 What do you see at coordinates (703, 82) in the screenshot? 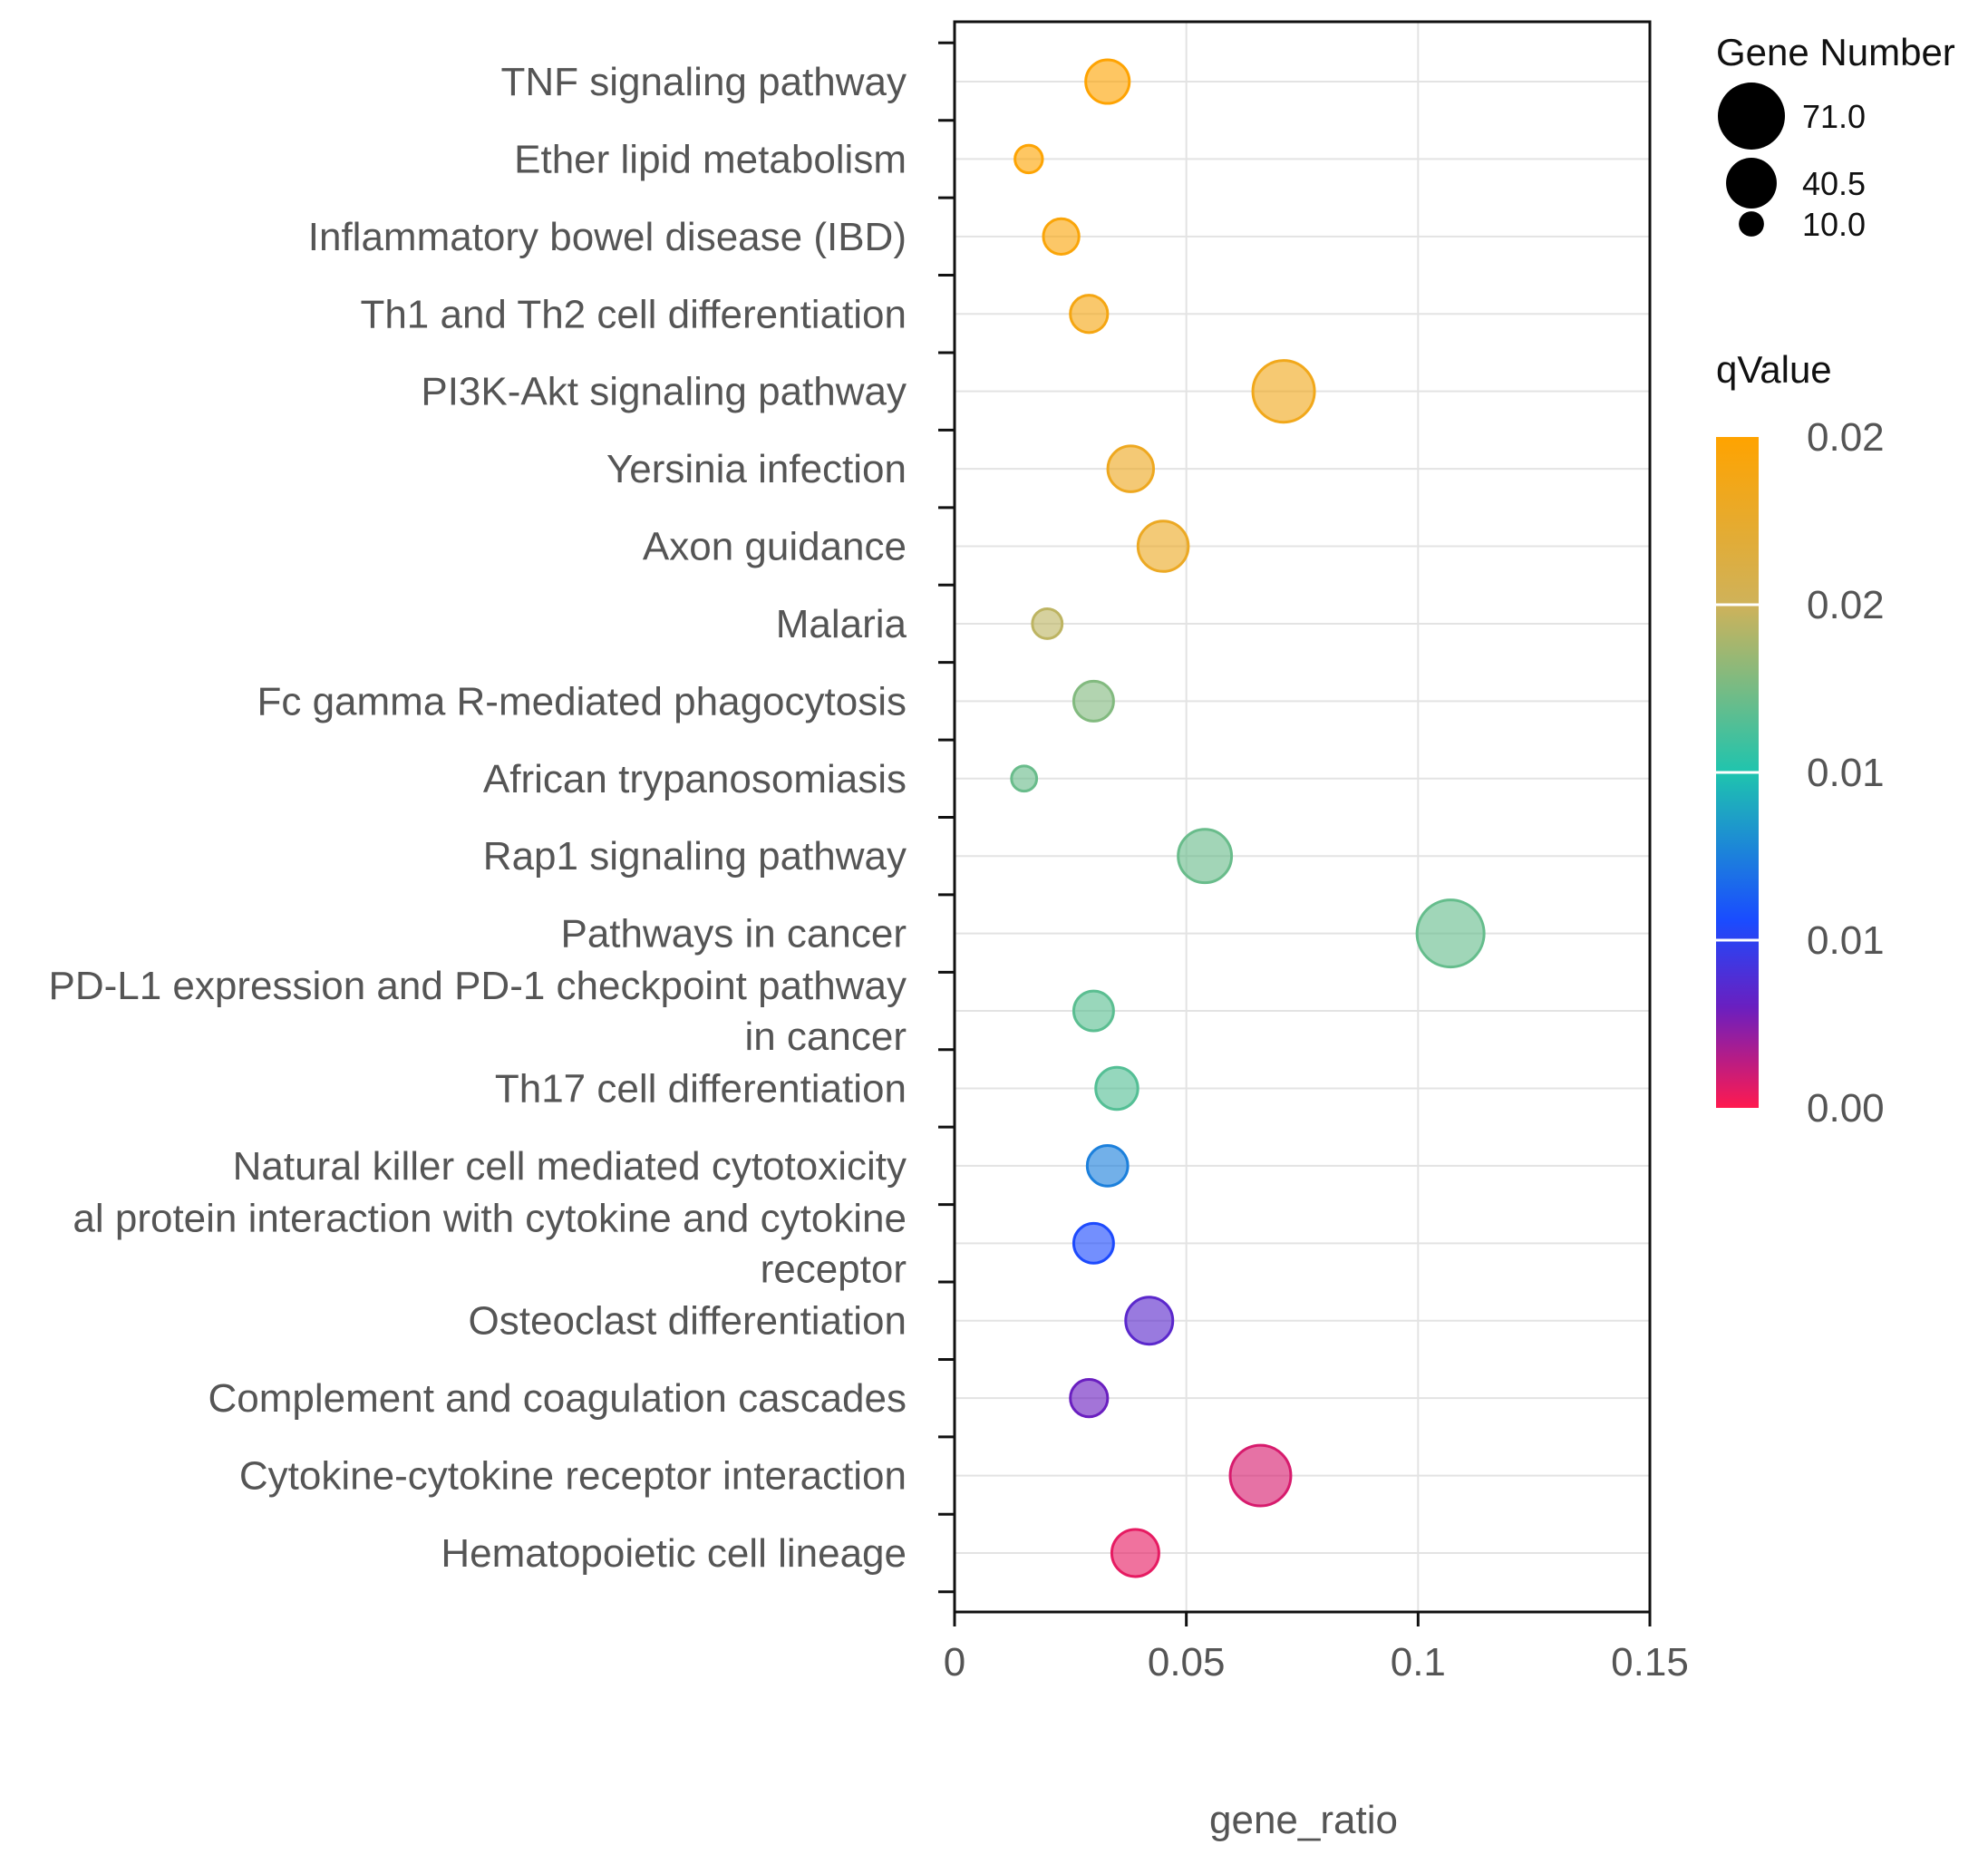
I see `y-tick-label: TNF signaling pathway` at bounding box center [703, 82].